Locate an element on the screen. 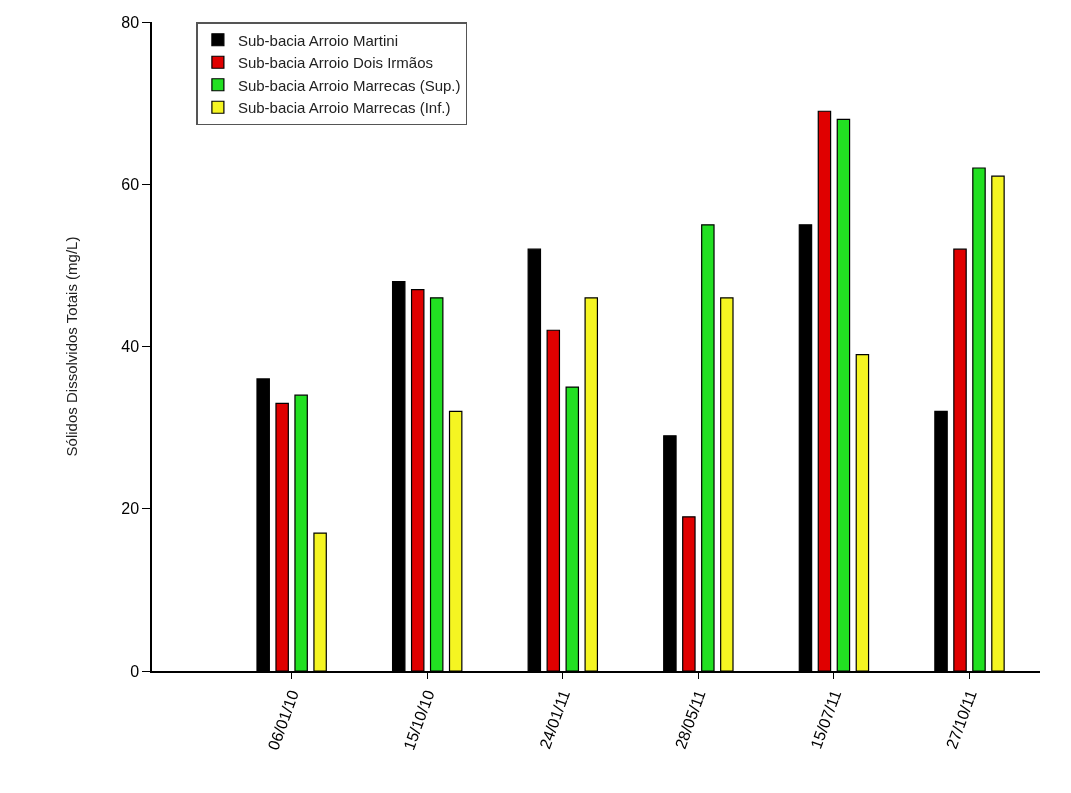 Image resolution: width=1071 pixels, height=793 pixels. y-tick-label: 60 is located at coordinates (130, 184).